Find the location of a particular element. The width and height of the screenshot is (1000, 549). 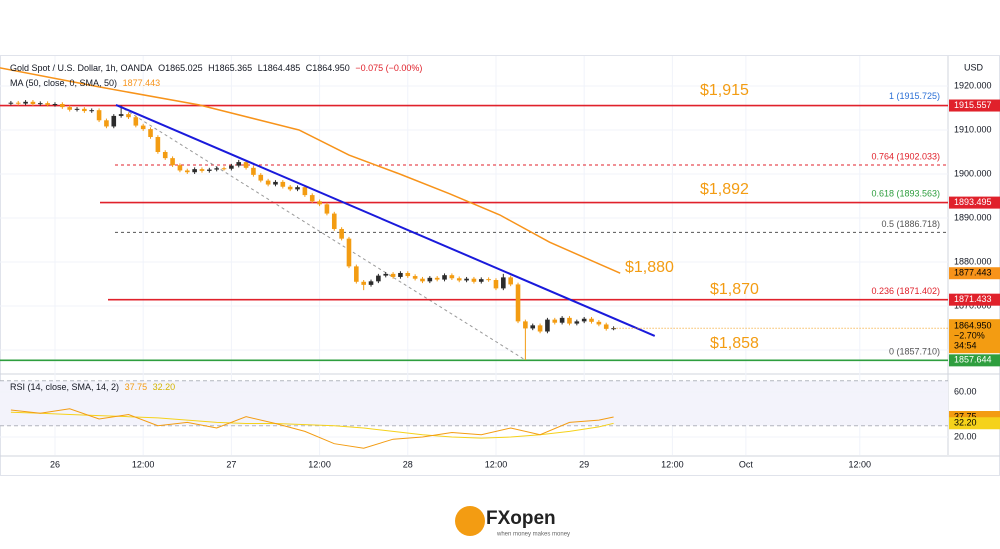

rsi-value-label: 37.75 is located at coordinates (965, 416).